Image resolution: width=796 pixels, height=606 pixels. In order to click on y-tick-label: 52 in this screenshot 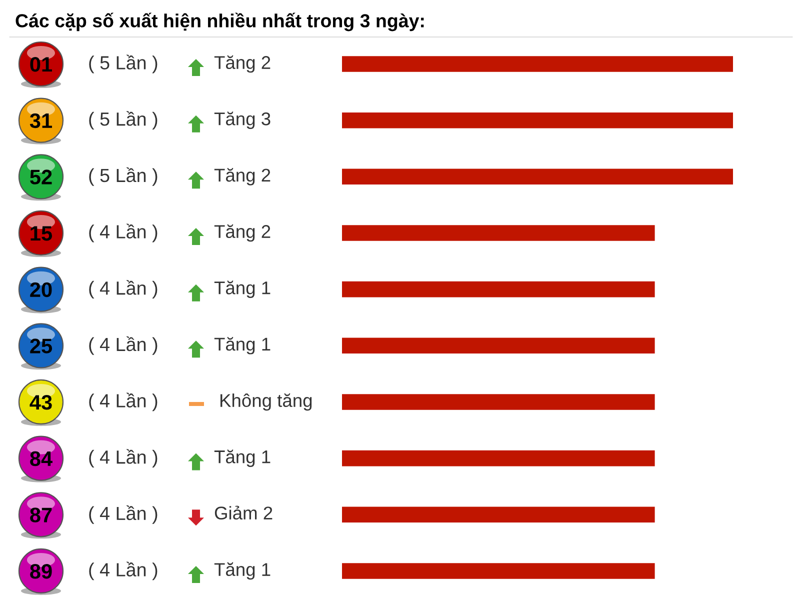, I will do `click(41, 177)`.